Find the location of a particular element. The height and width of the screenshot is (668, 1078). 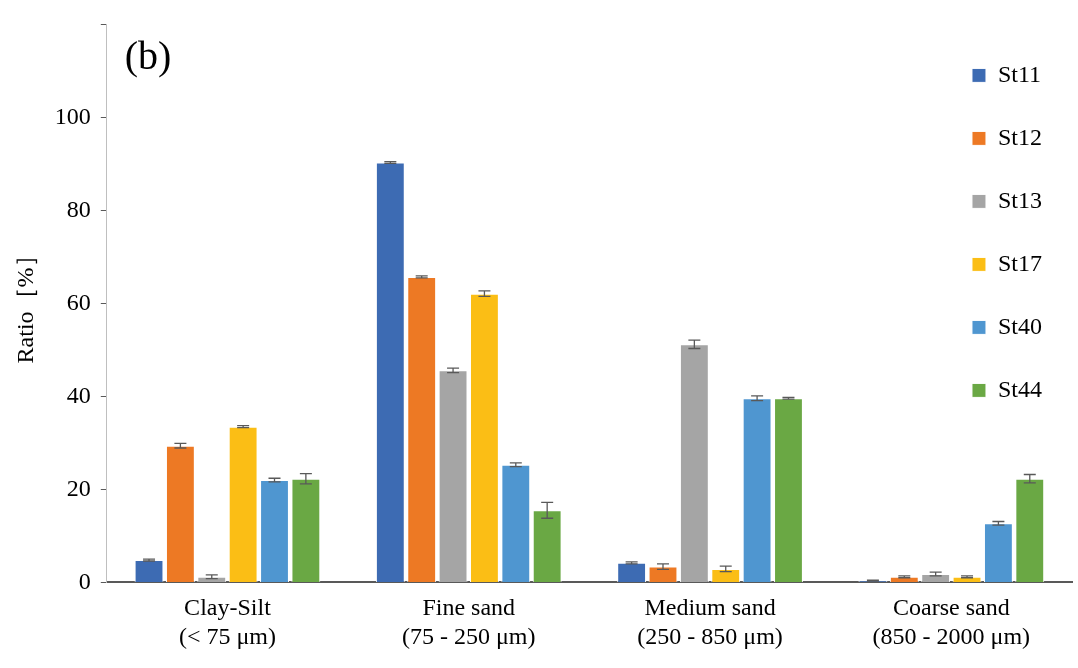

y-axis-title: Ratio［%］ is located at coordinates (24, 303).